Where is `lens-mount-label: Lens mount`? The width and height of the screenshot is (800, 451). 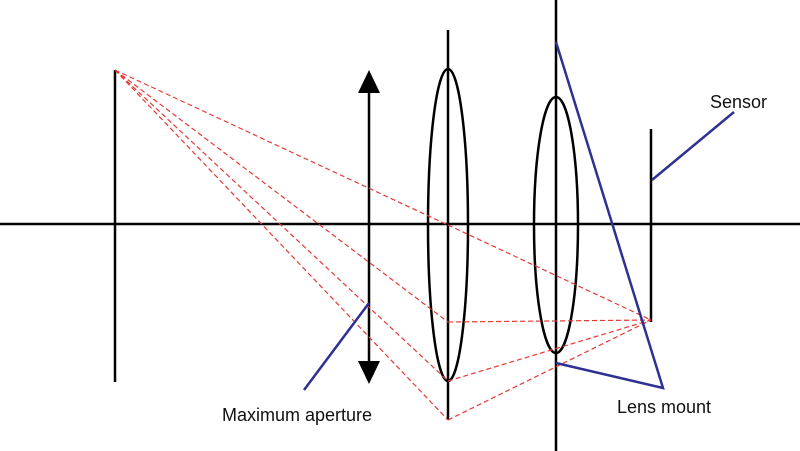 lens-mount-label: Lens mount is located at coordinates (664, 407).